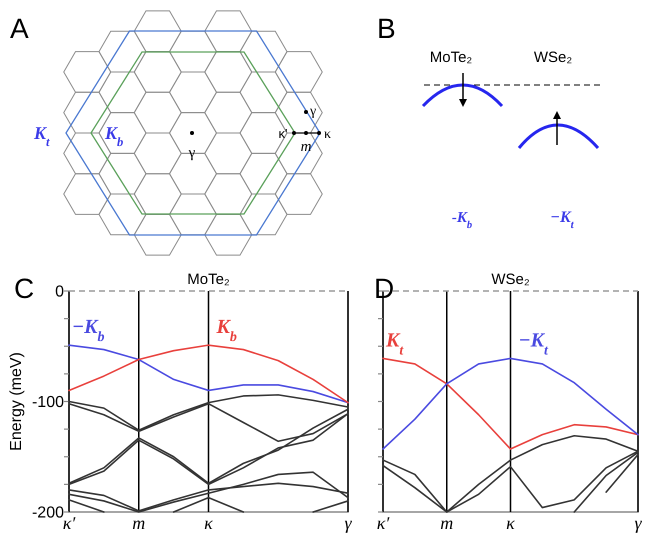 This screenshot has height=533, width=657. Describe the element at coordinates (48, 403) in the screenshot. I see `y-tick-label: -100` at that location.